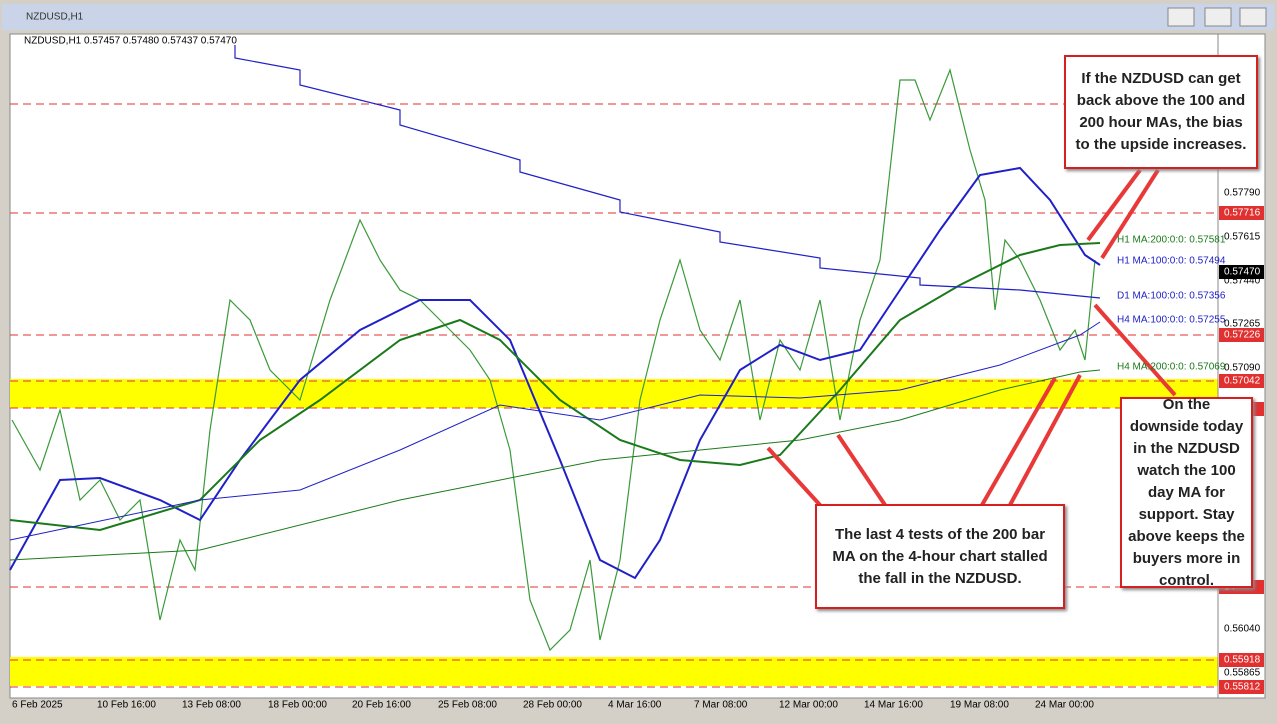  What do you see at coordinates (1253, 17) in the screenshot?
I see `close-button` at bounding box center [1253, 17].